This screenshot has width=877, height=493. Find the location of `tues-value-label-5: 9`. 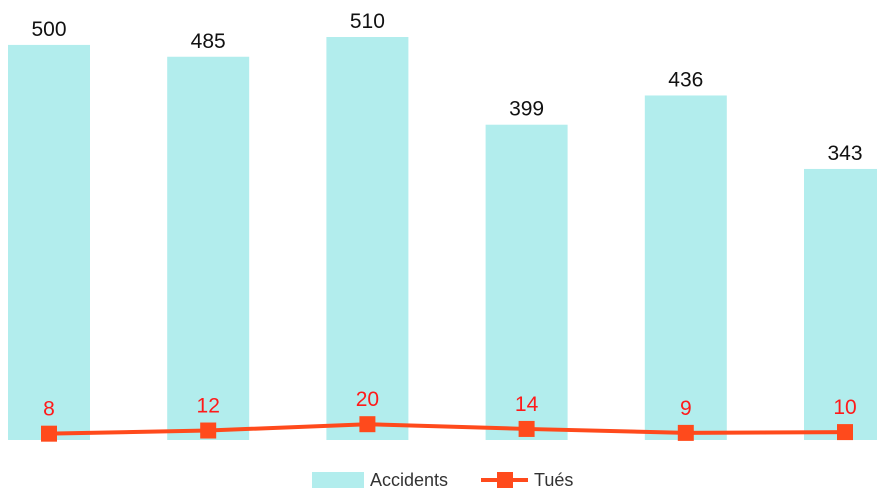

tues-value-label-5: 9 is located at coordinates (686, 408).